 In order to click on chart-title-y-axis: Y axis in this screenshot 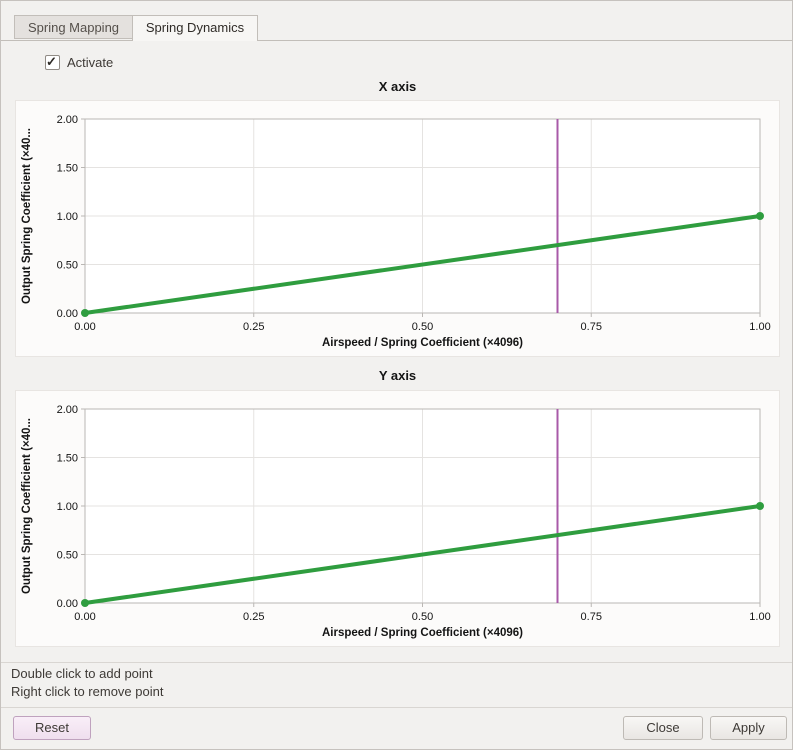, I will do `click(397, 375)`.